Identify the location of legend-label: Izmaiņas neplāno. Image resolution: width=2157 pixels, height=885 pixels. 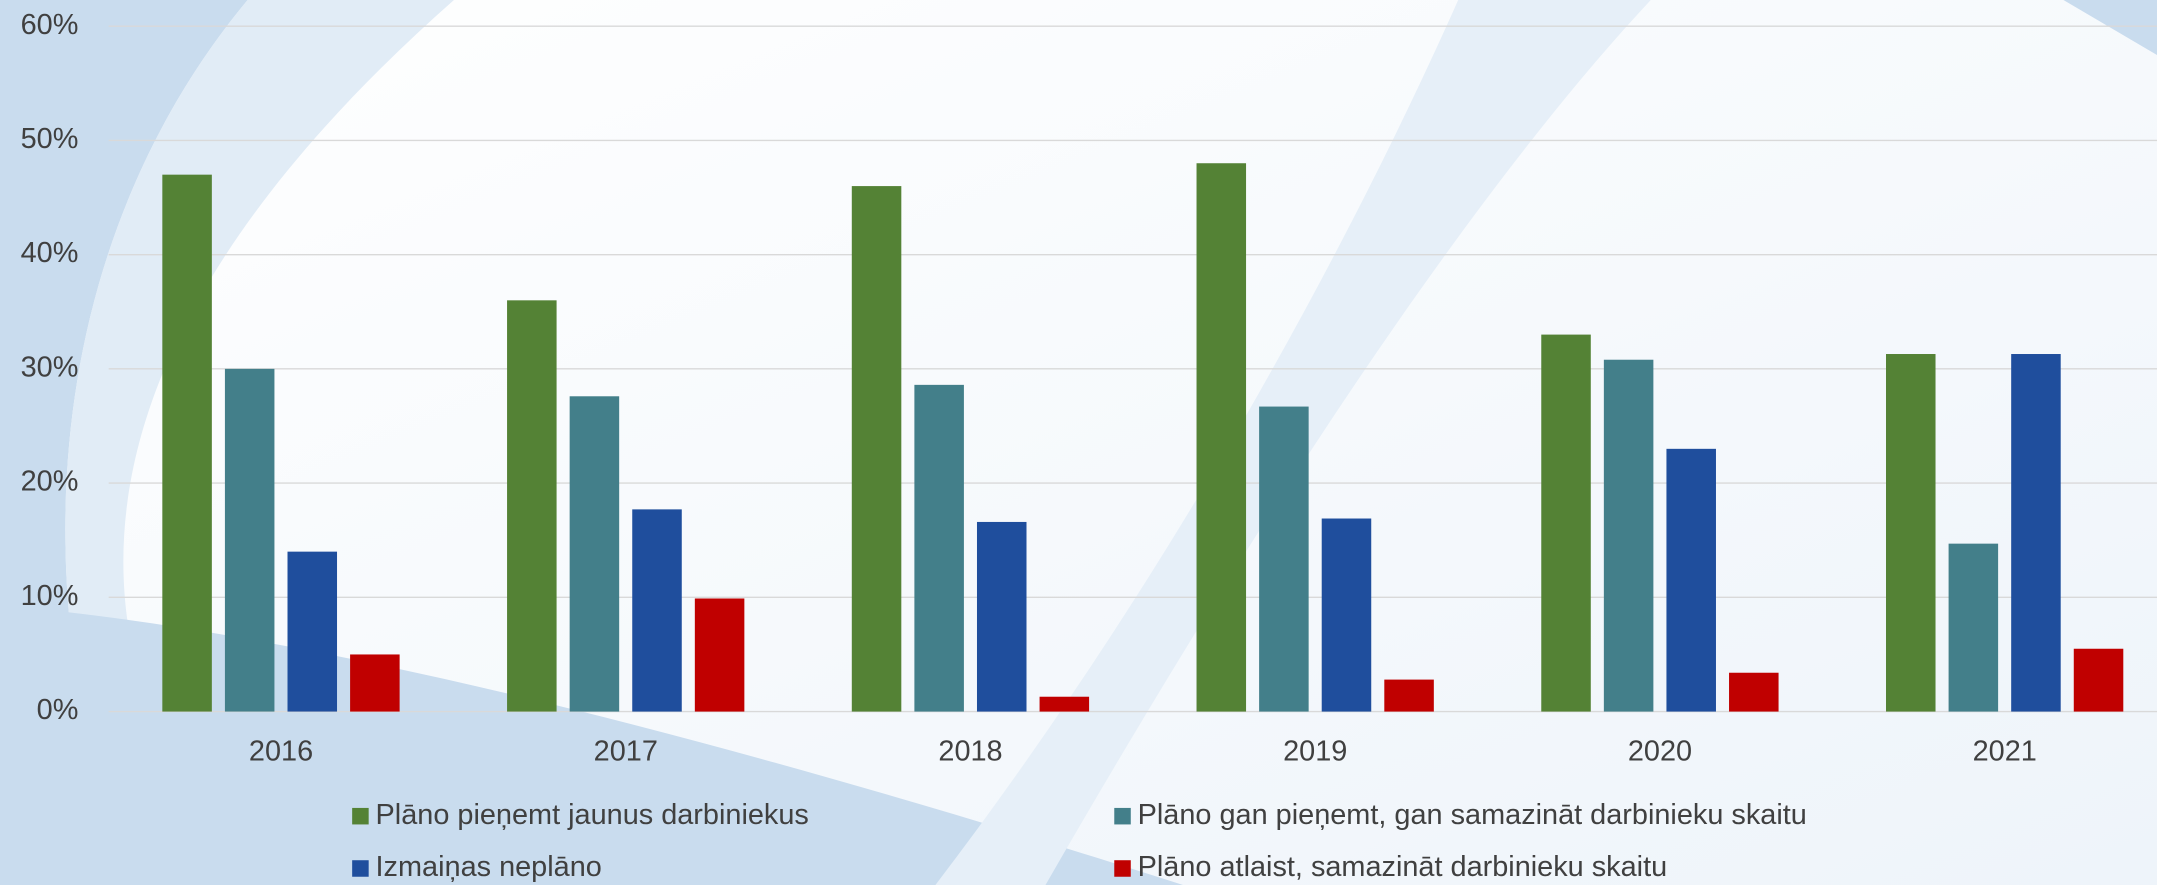
(489, 867).